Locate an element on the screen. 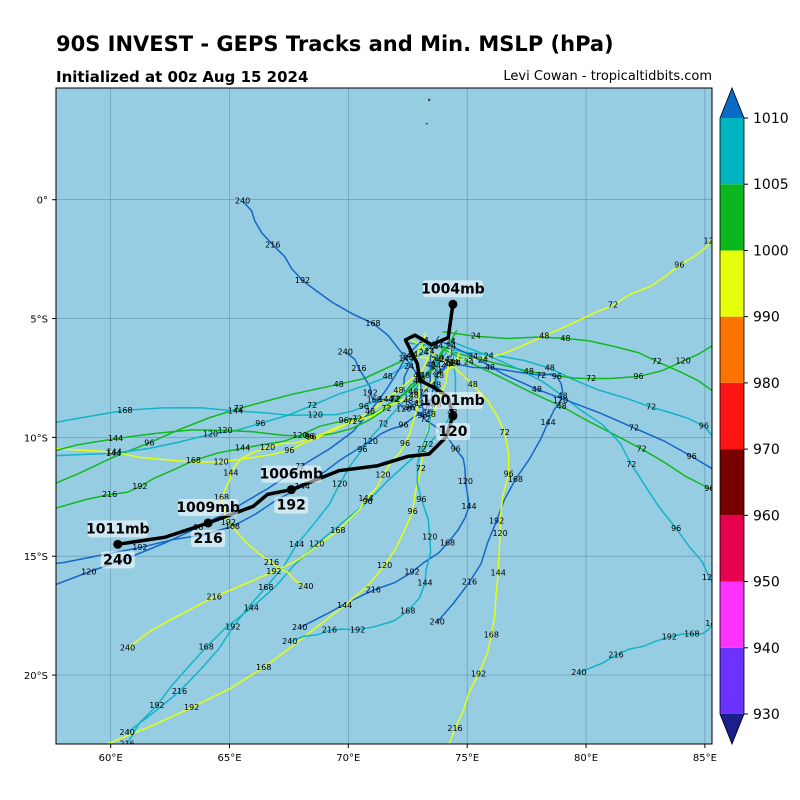 The height and width of the screenshot is (800, 800). mean-track-label: 1004mb is located at coordinates (453, 289).